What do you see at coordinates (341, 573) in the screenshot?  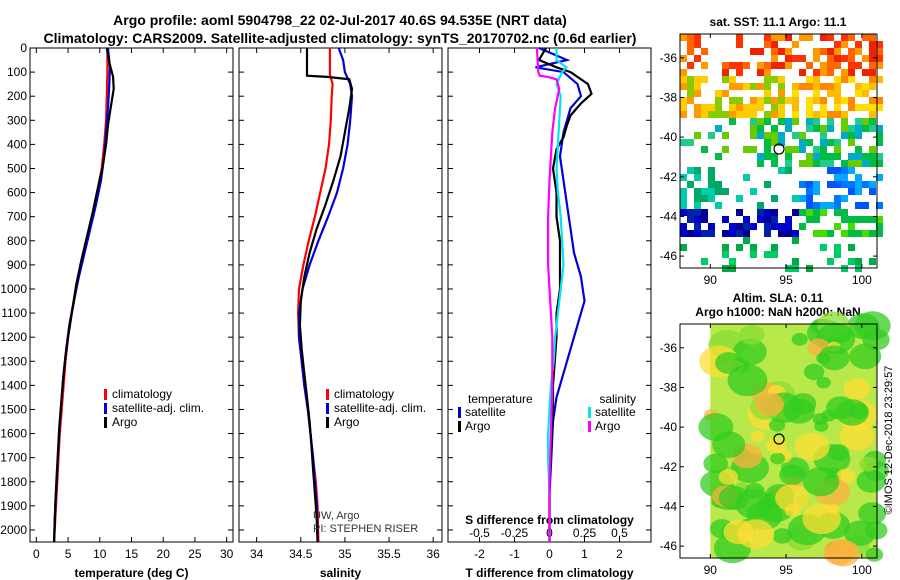 I see `x-axis-label-salinity: salinity` at bounding box center [341, 573].